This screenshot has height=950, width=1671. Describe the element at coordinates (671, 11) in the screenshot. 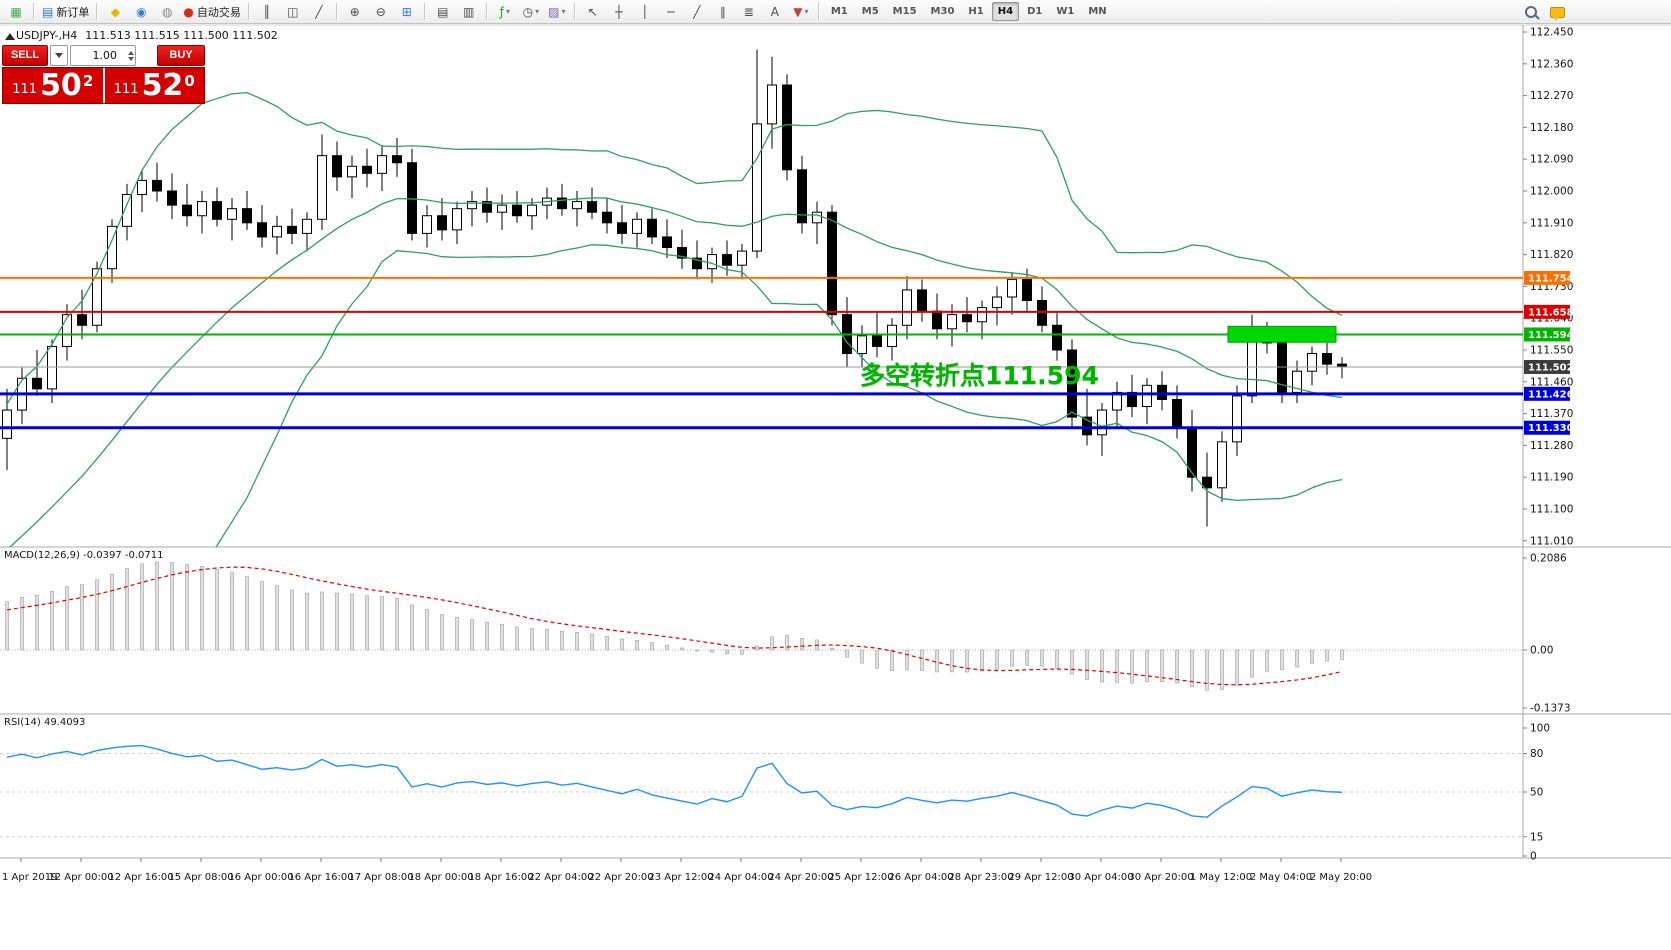

I see `horizontal-line-icon: ─` at that location.